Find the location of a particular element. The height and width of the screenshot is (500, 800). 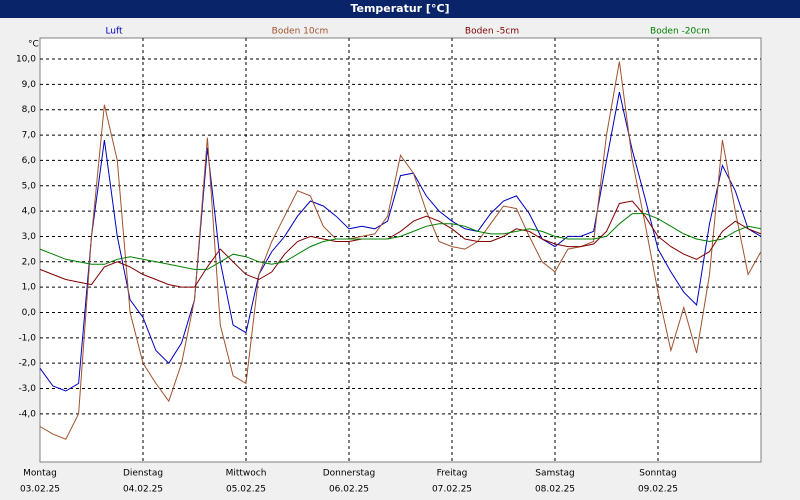

x-tick-label: Freitag is located at coordinates (452, 474).